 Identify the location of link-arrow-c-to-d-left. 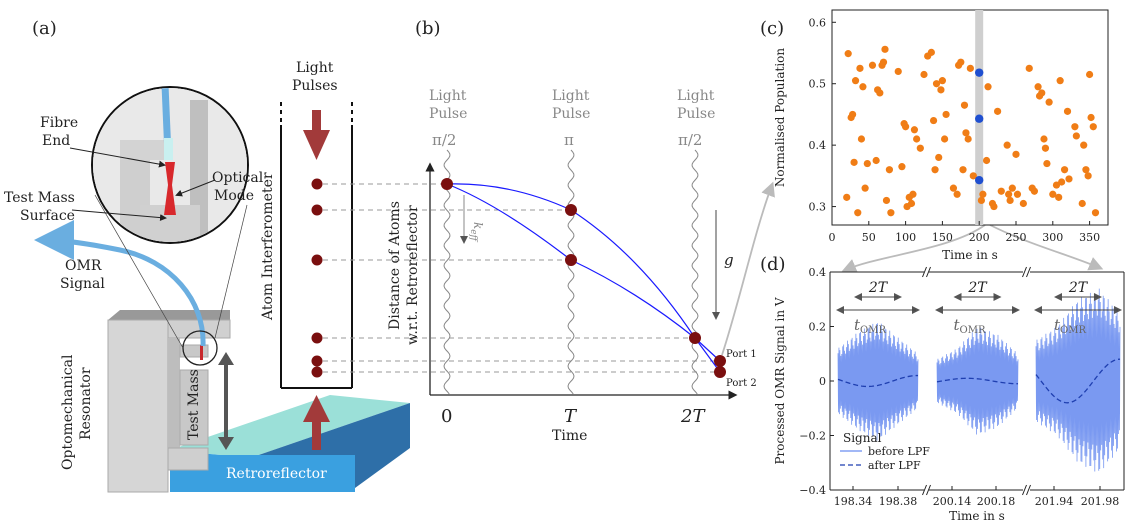
(913, 248).